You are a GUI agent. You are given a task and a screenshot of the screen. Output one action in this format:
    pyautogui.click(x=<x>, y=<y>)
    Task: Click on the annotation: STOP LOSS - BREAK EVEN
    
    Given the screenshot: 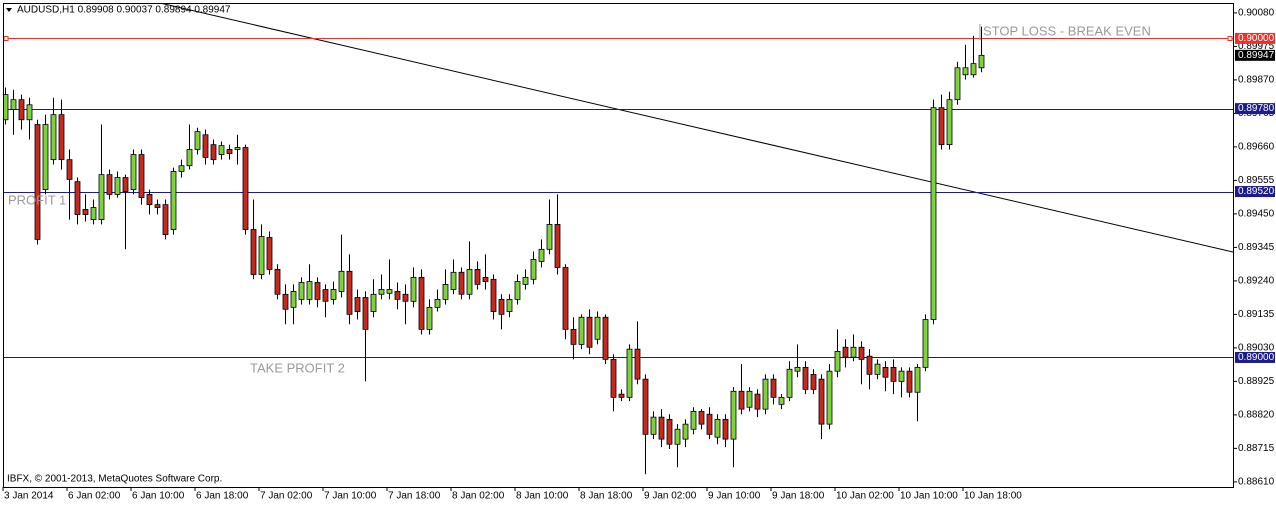 What is the action you would take?
    pyautogui.click(x=1067, y=30)
    